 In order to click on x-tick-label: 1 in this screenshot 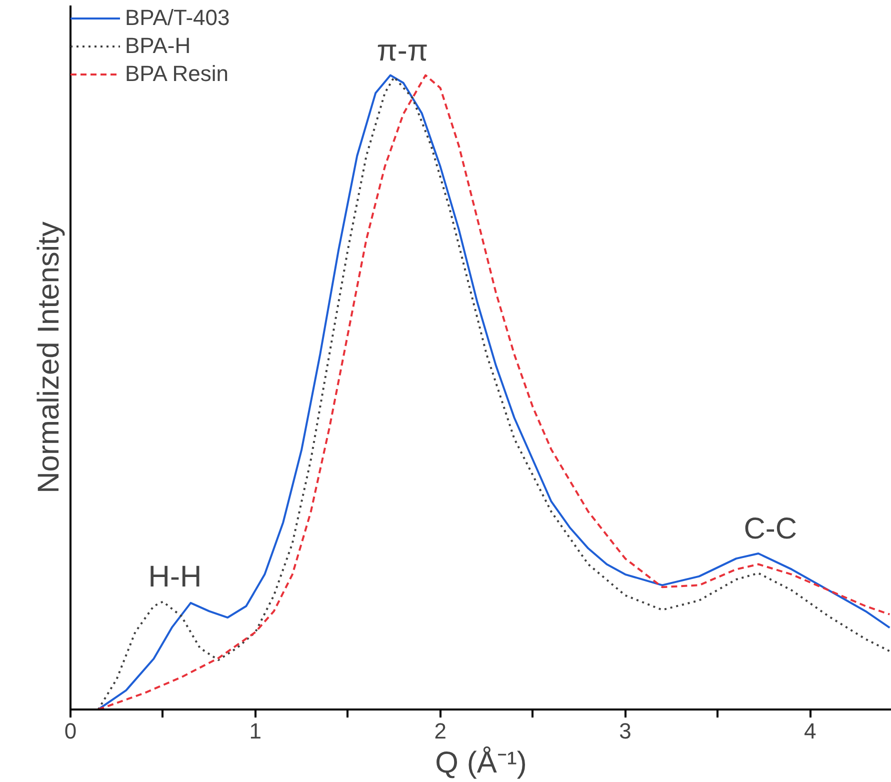, I will do `click(255, 731)`.